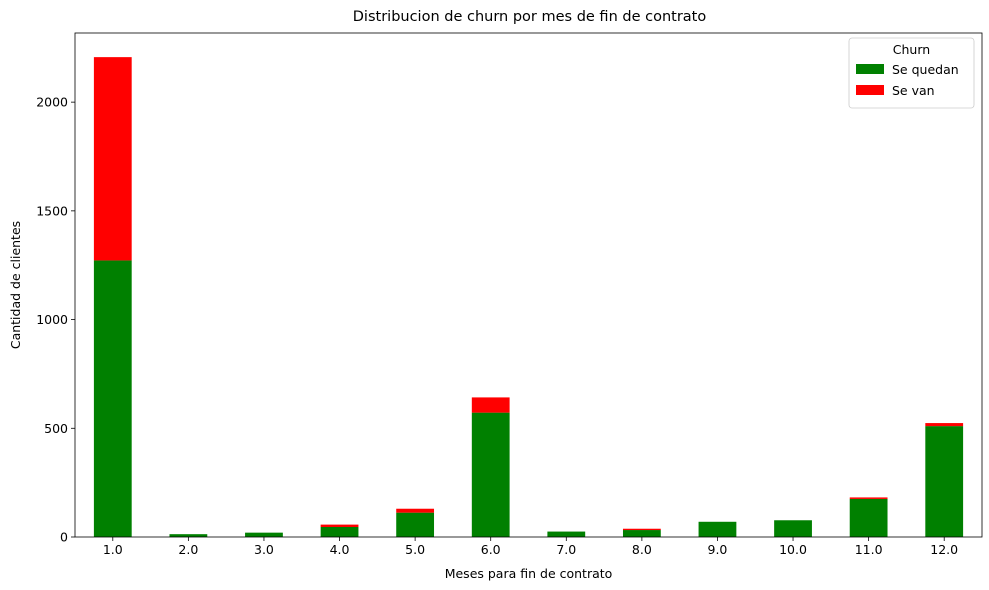  I want to click on y-tick-label: 1500, so click(52, 210).